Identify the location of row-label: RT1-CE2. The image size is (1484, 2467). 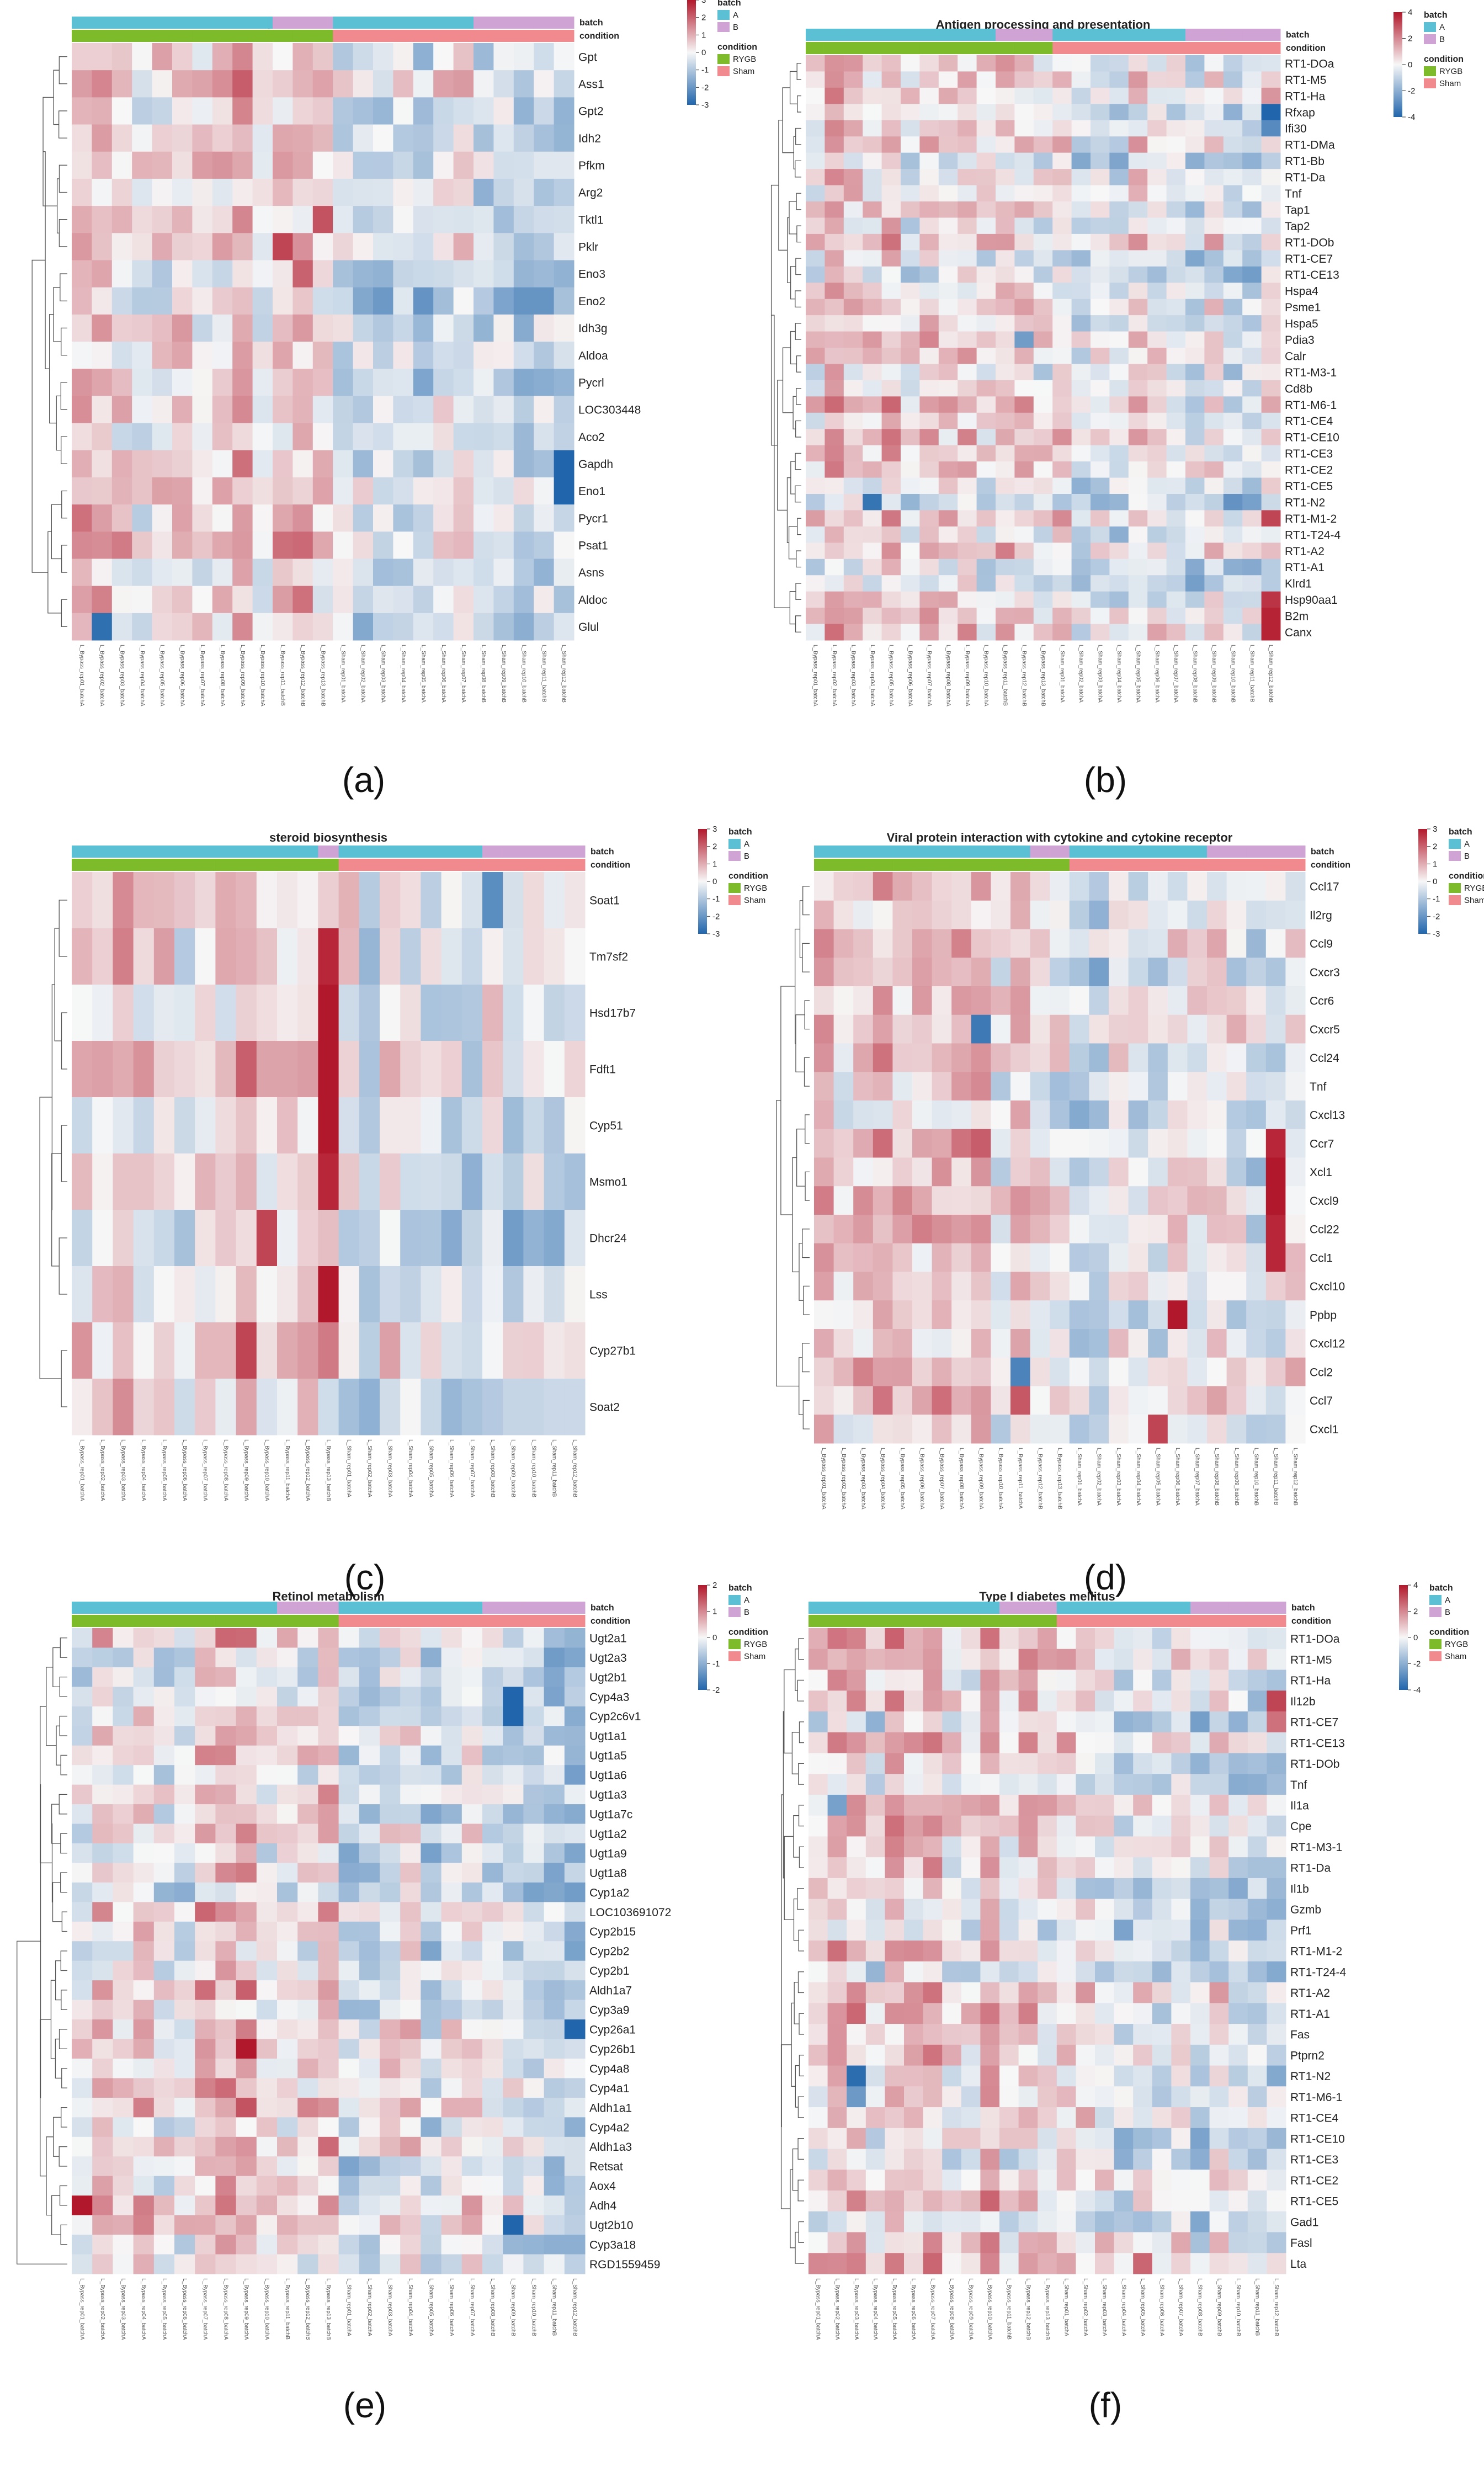
(1309, 471).